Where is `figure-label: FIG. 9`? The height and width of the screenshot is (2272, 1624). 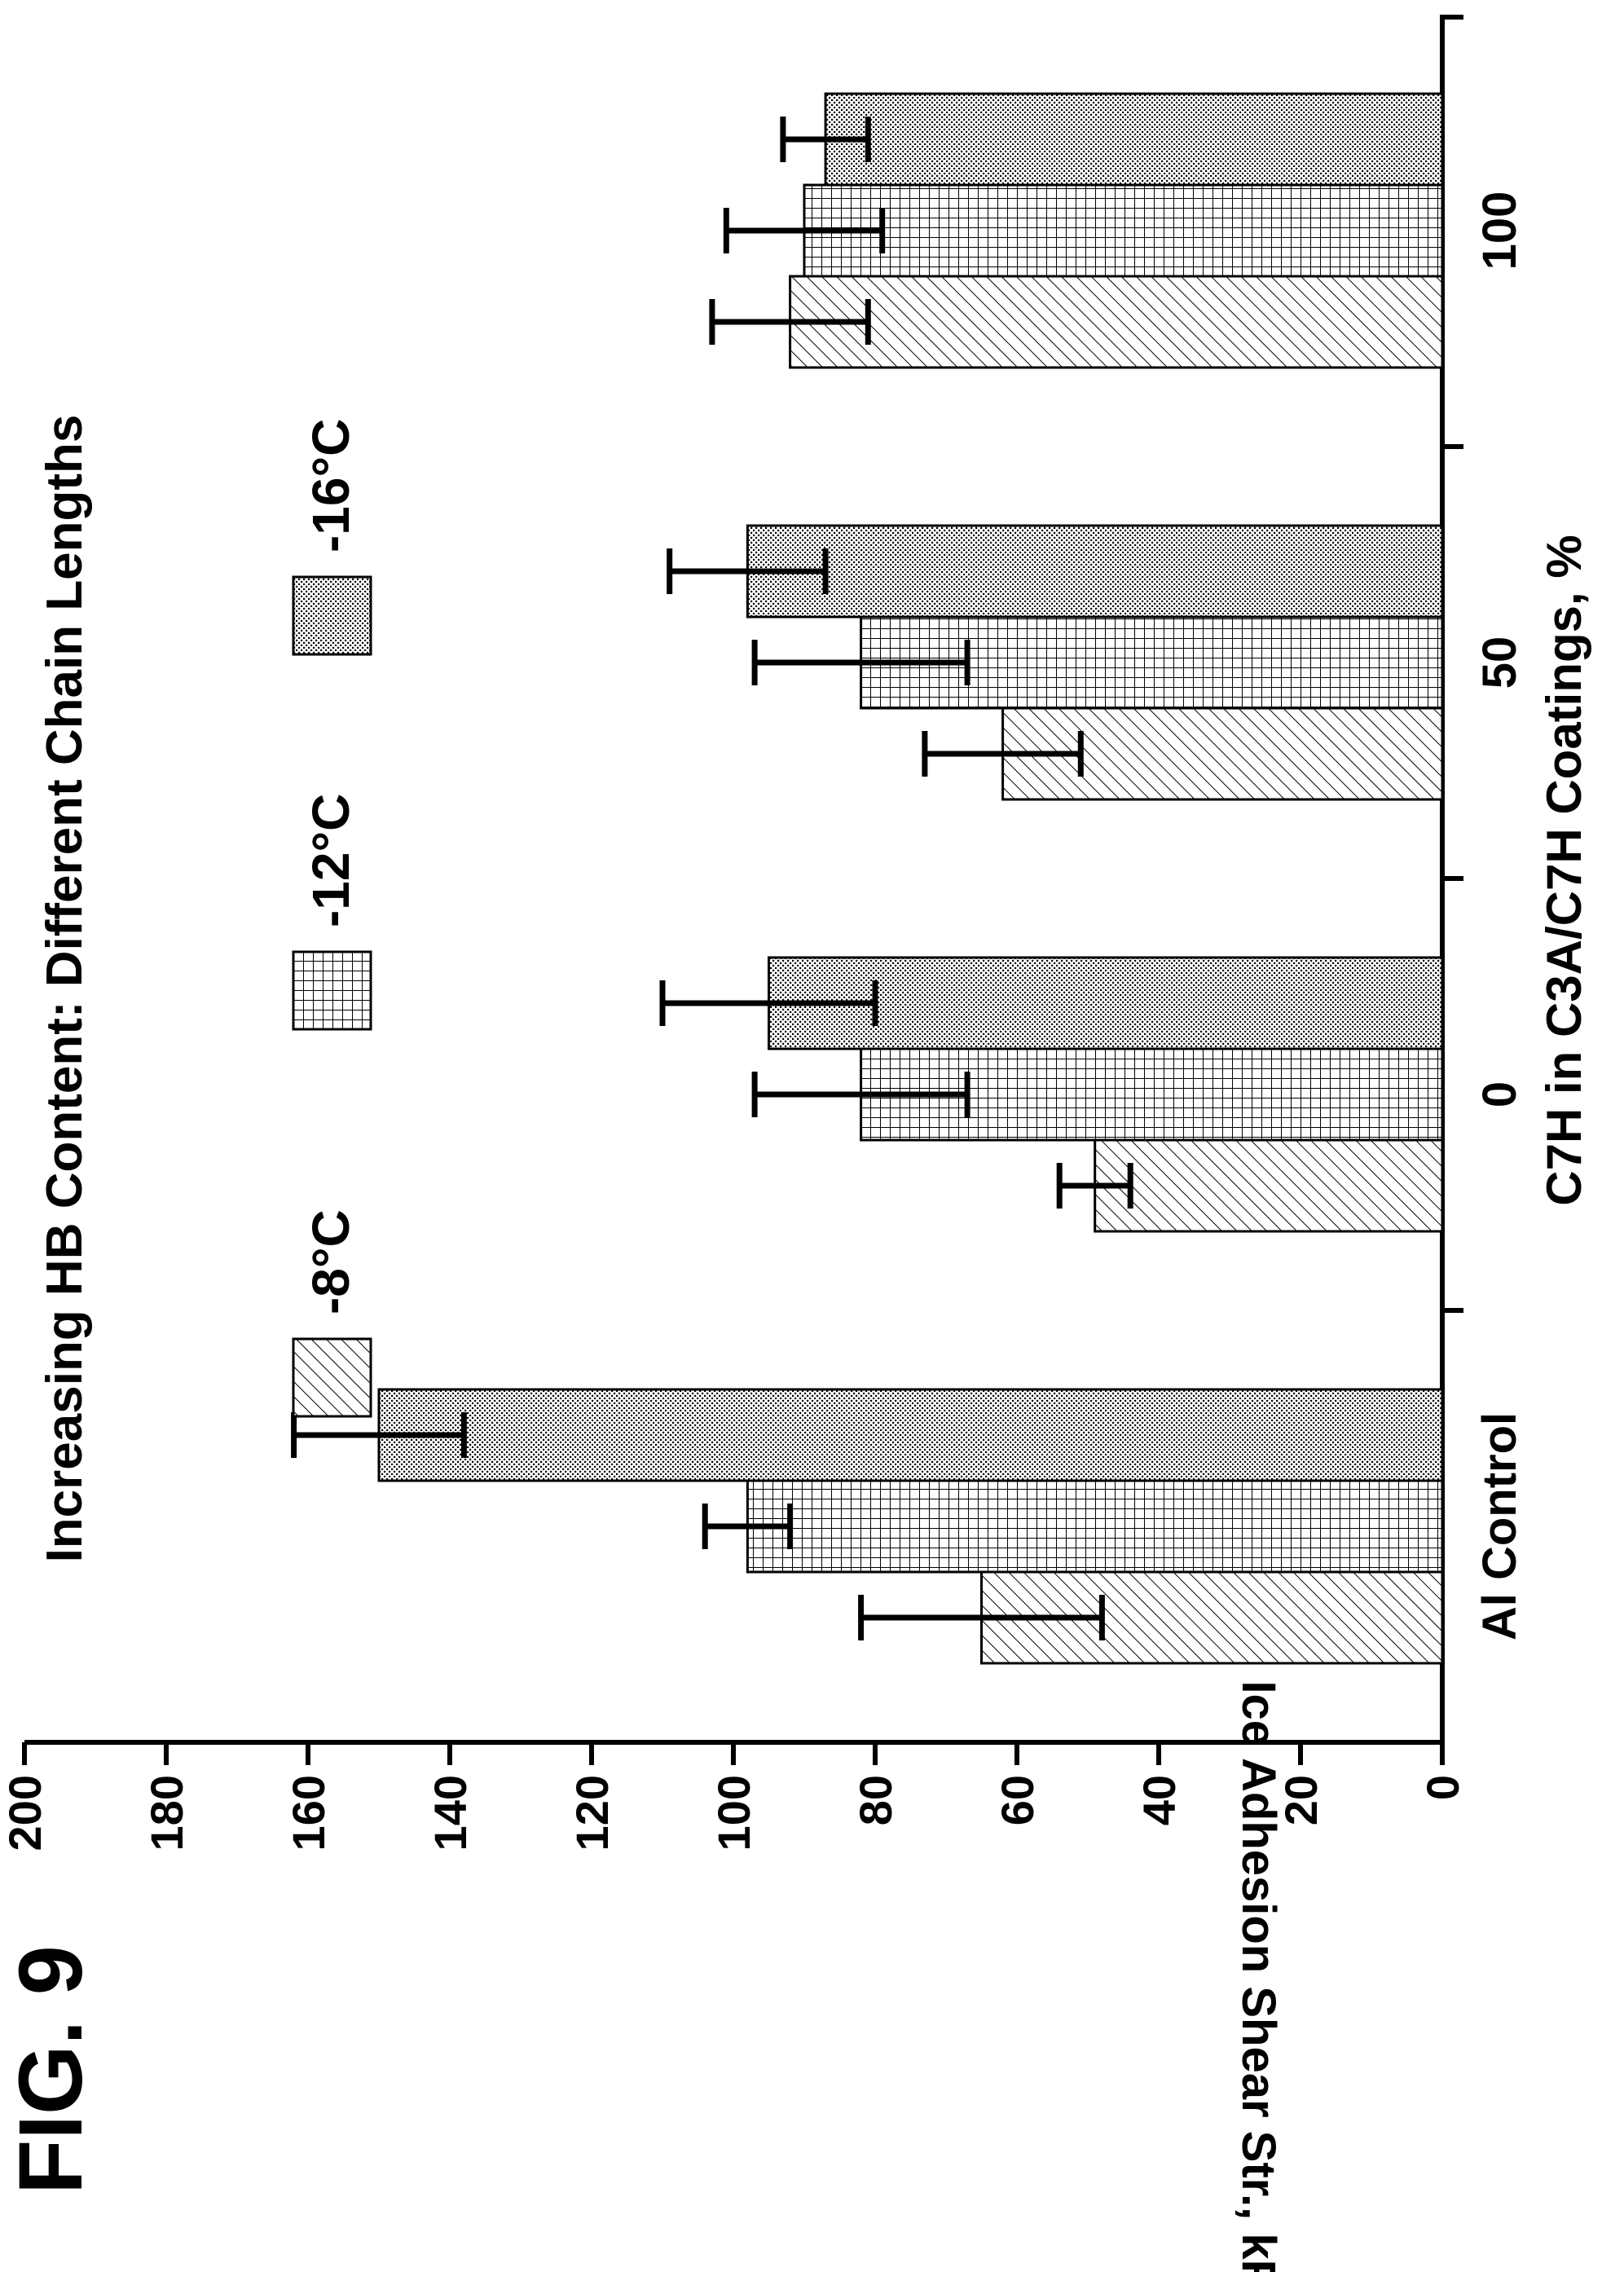
figure-label: FIG. 9 is located at coordinates (51, 2070).